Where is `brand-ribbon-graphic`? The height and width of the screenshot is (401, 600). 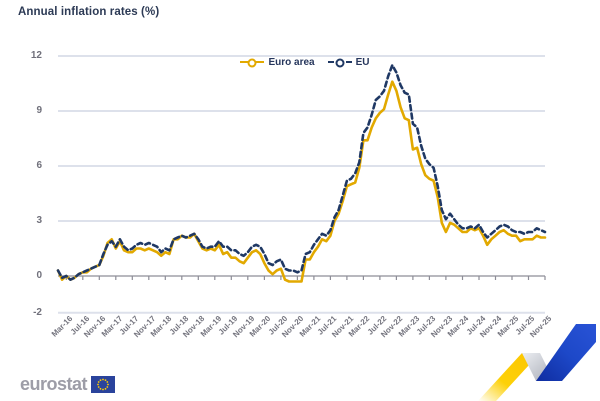 brand-ribbon-graphic is located at coordinates (537, 362).